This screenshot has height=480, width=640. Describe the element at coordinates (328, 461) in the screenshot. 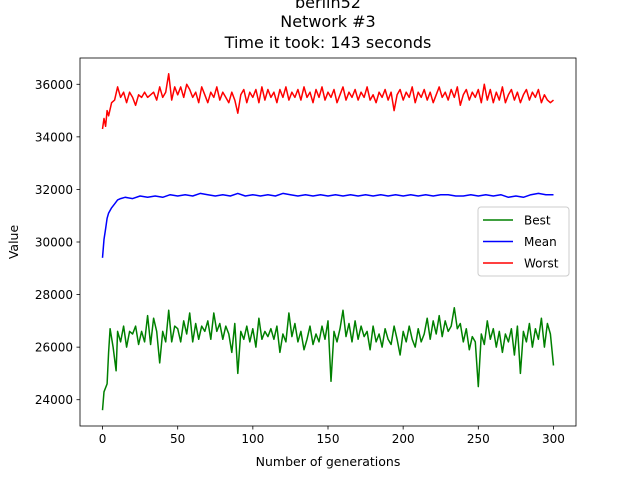

I see `x-axis-label: Number of generations` at that location.